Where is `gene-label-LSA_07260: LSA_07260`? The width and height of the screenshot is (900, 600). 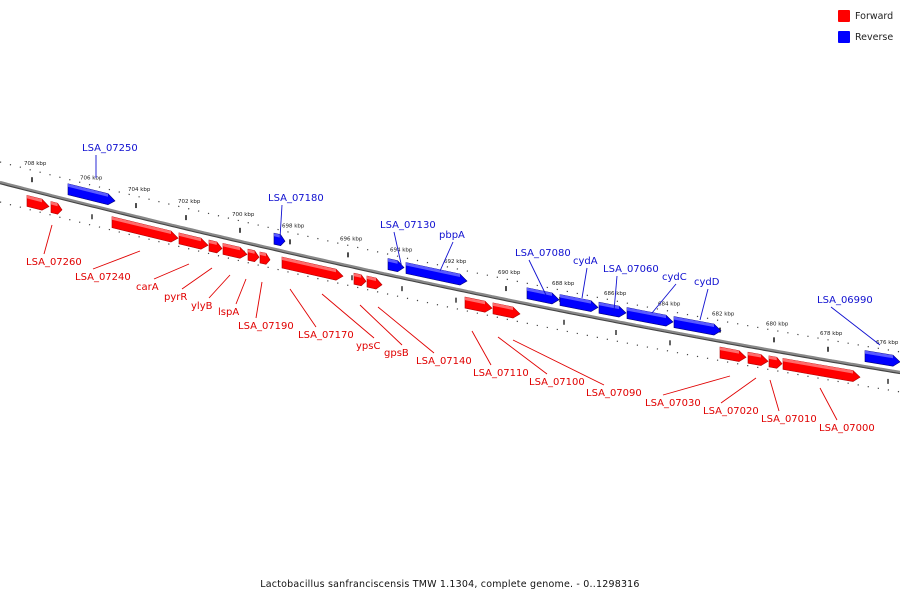
gene-label-LSA_07260: LSA_07260 is located at coordinates (54, 262).